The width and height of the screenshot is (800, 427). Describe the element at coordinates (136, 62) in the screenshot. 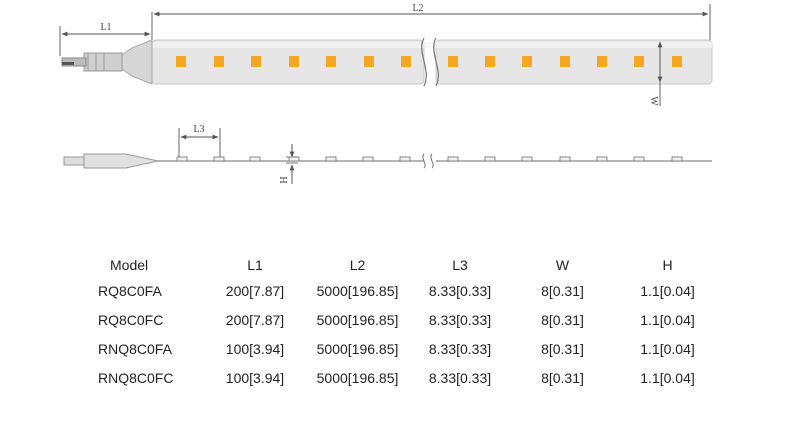

I see `end-cap` at that location.